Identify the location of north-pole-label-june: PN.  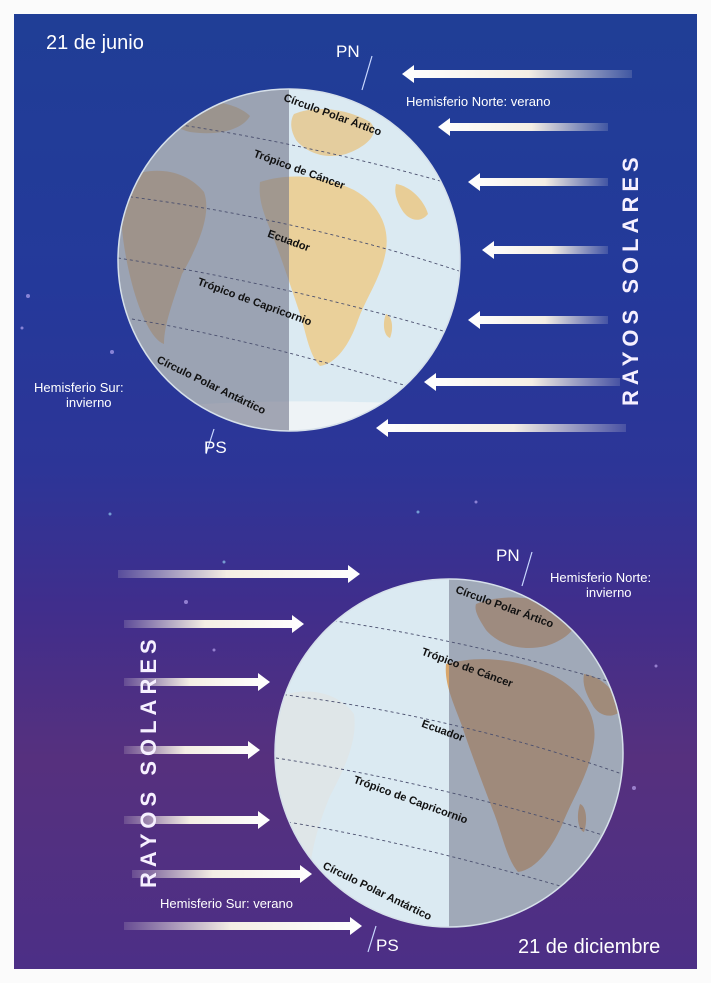
(348, 51).